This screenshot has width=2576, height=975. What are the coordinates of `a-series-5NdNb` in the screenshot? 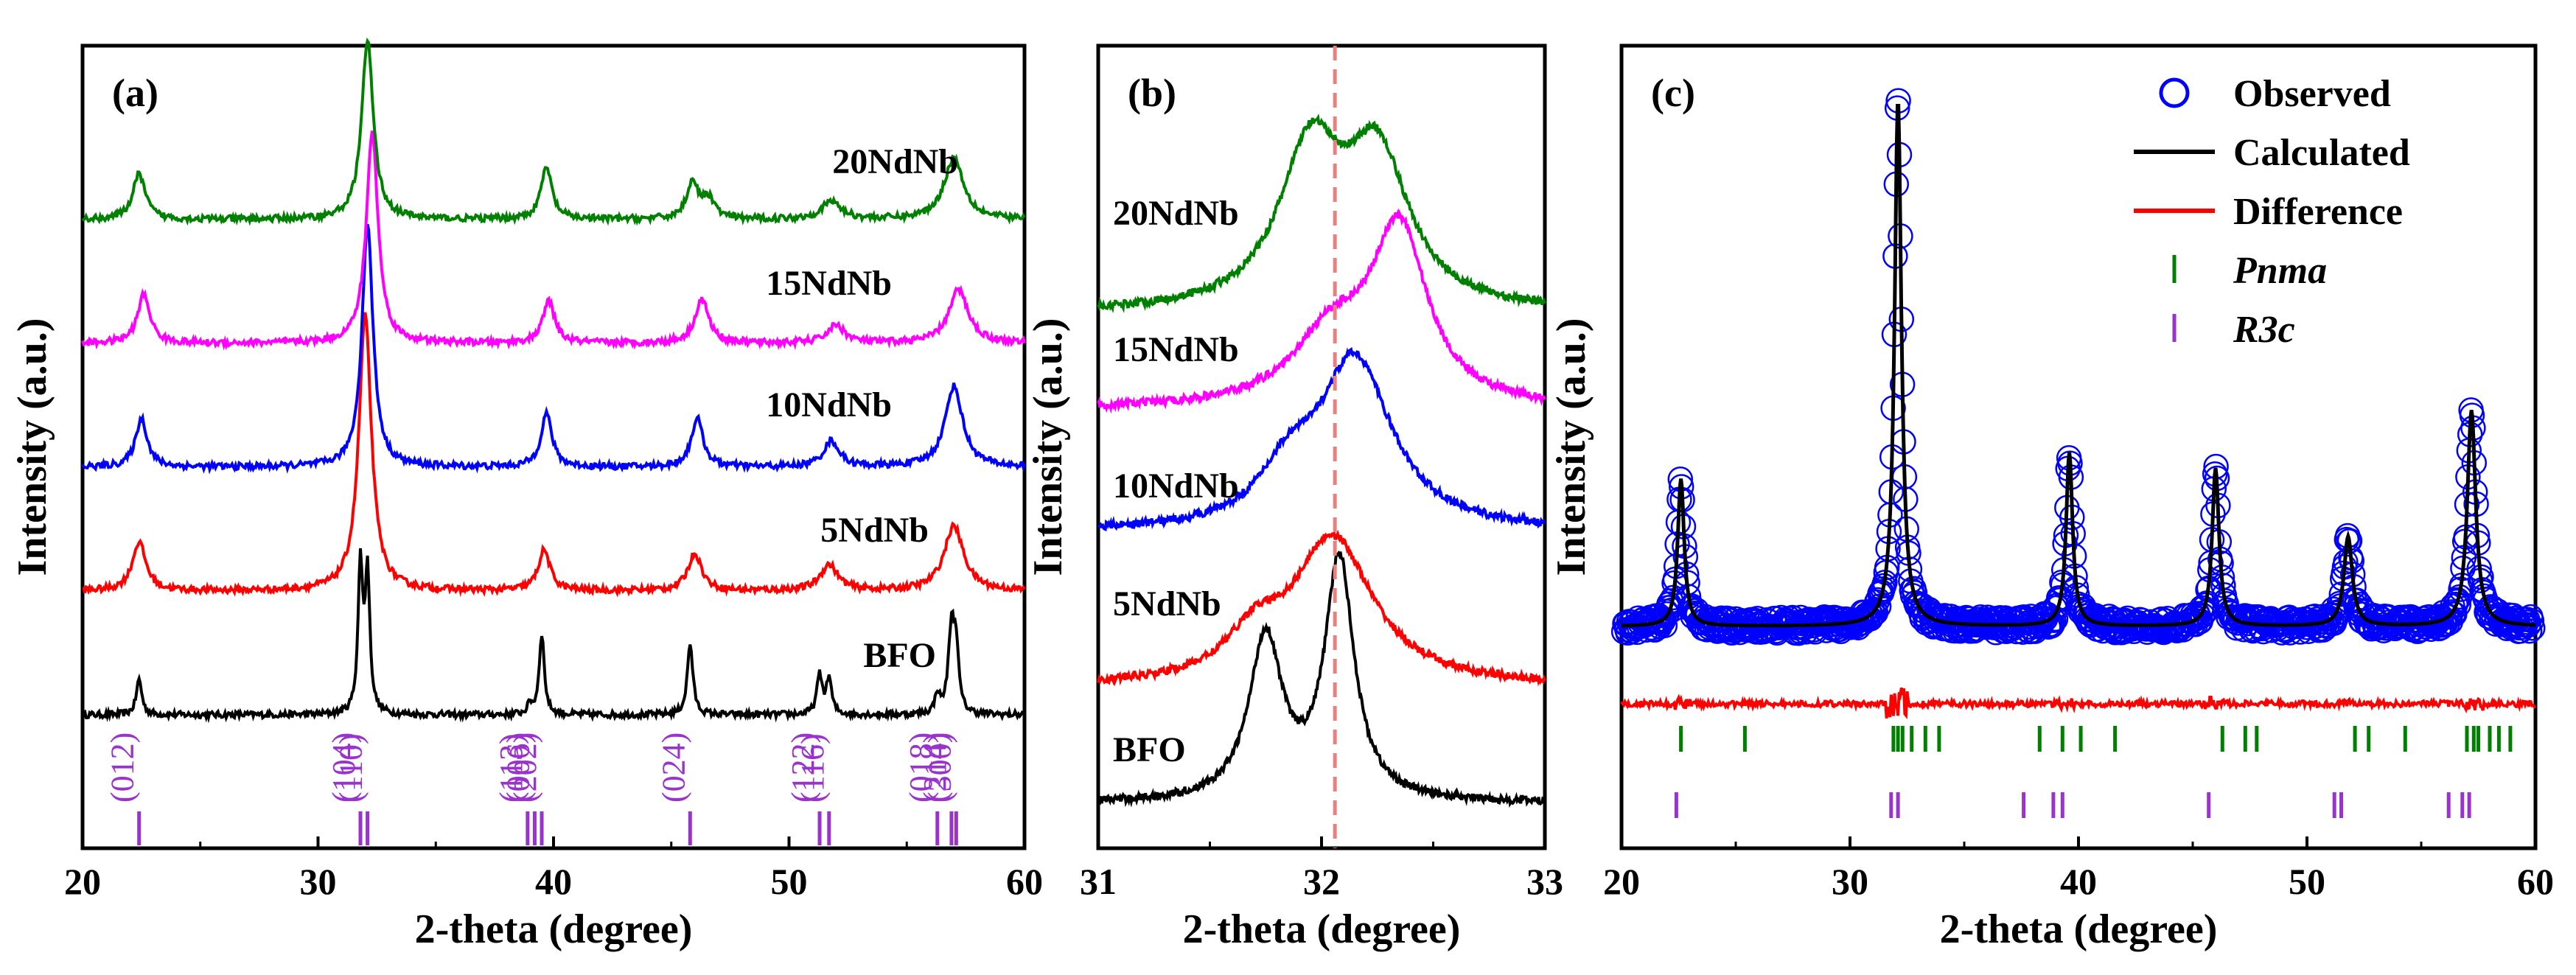 It's located at (554, 455).